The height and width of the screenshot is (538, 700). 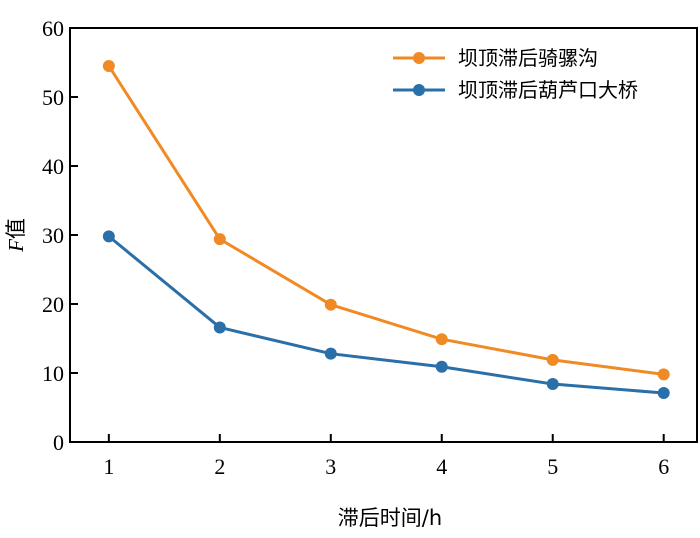 I want to click on y-tick-label: 0, so click(x=58, y=442).